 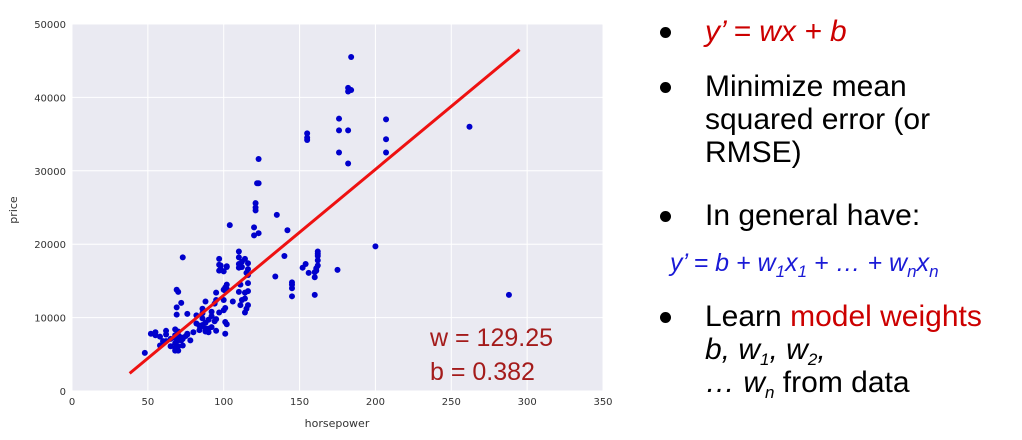 What do you see at coordinates (50, 245) in the screenshot?
I see `y-tick-label: 20000` at bounding box center [50, 245].